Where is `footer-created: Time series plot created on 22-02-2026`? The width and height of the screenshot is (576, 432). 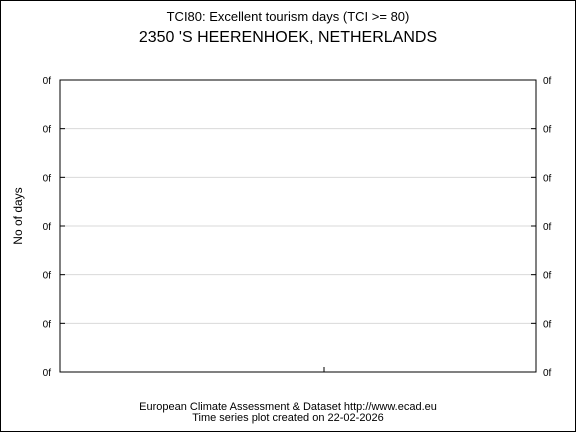
footer-created: Time series plot created on 22-02-2026 is located at coordinates (288, 418).